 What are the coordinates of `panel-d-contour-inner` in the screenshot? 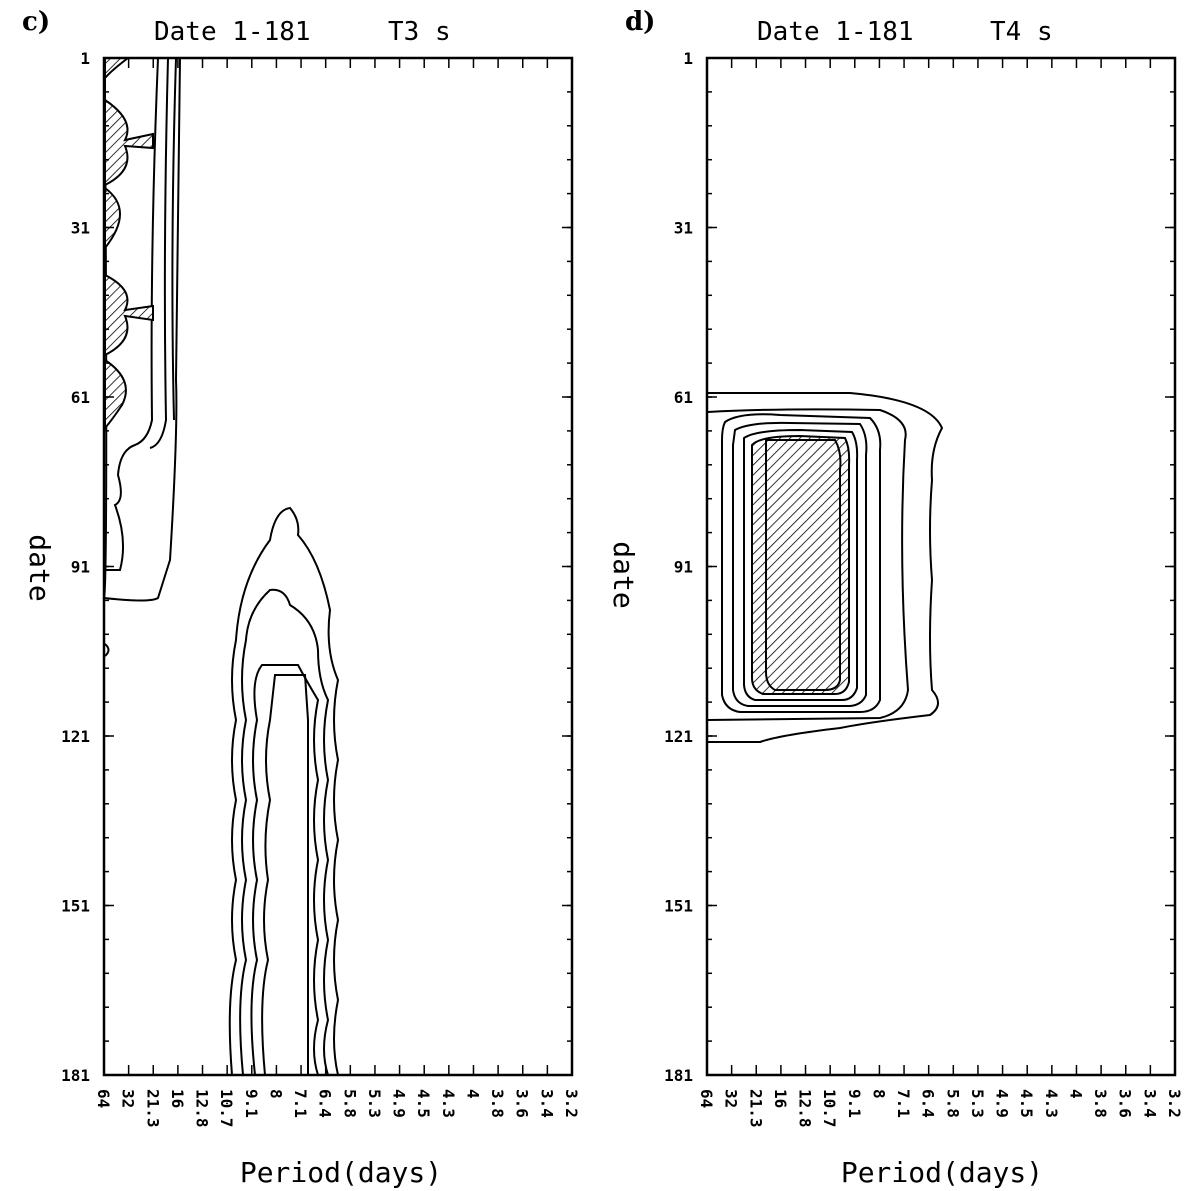 It's located at (803, 565).